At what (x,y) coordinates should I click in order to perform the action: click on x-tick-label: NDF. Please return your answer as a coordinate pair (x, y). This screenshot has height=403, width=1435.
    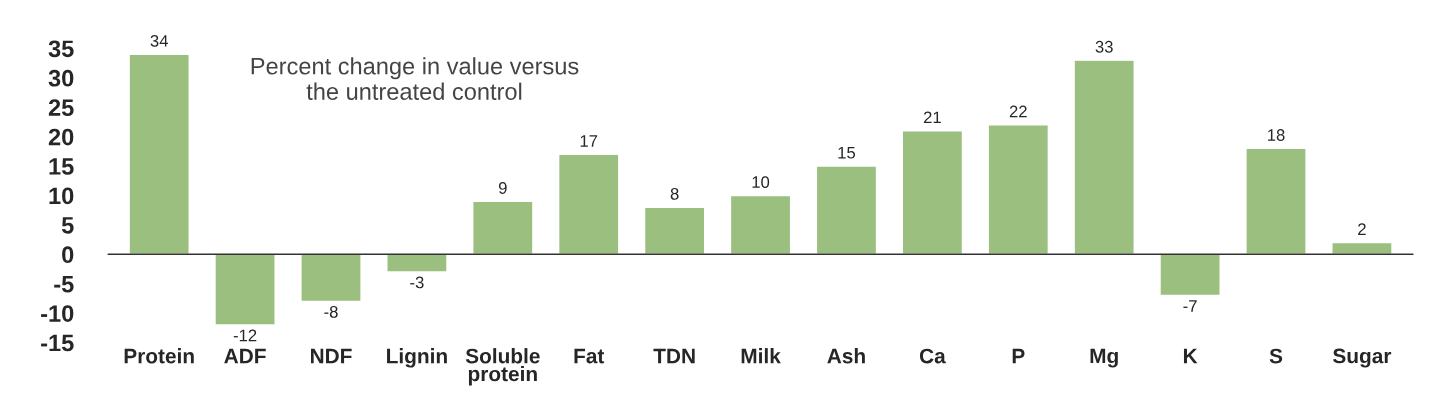
    Looking at the image, I should click on (331, 356).